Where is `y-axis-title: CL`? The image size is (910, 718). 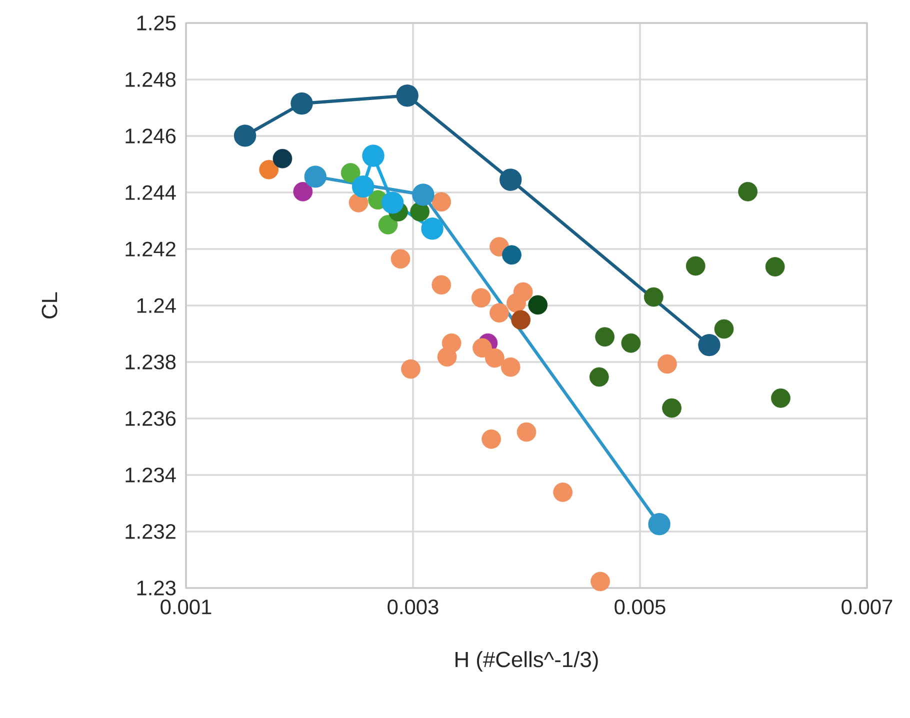
y-axis-title: CL is located at coordinates (50, 305).